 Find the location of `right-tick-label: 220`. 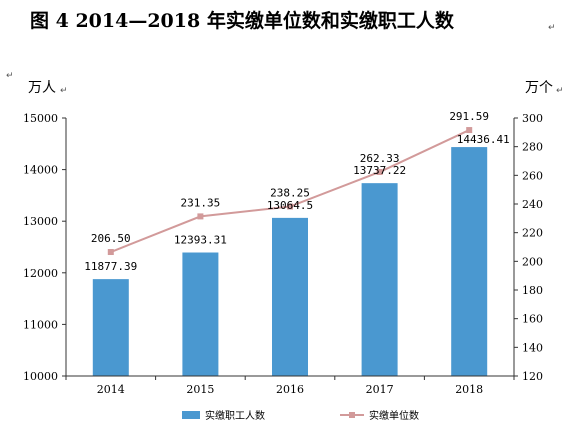

right-tick-label: 220 is located at coordinates (532, 233).